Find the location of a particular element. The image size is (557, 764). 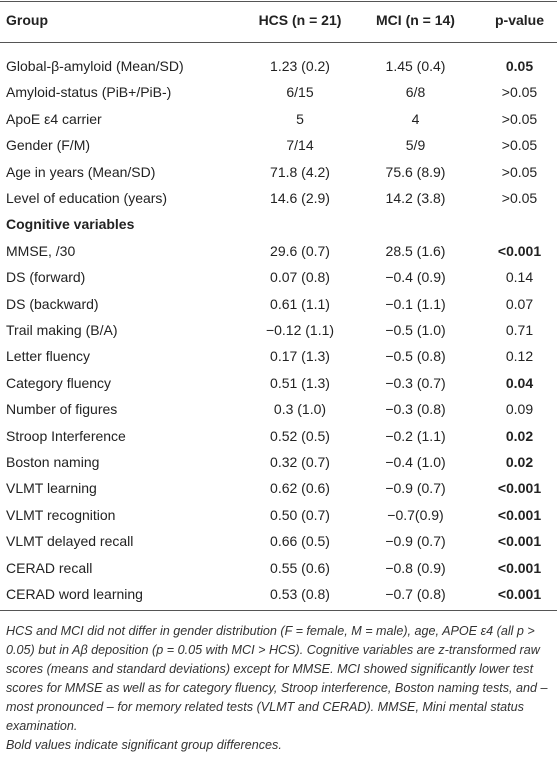

top-rule is located at coordinates (278, 1).